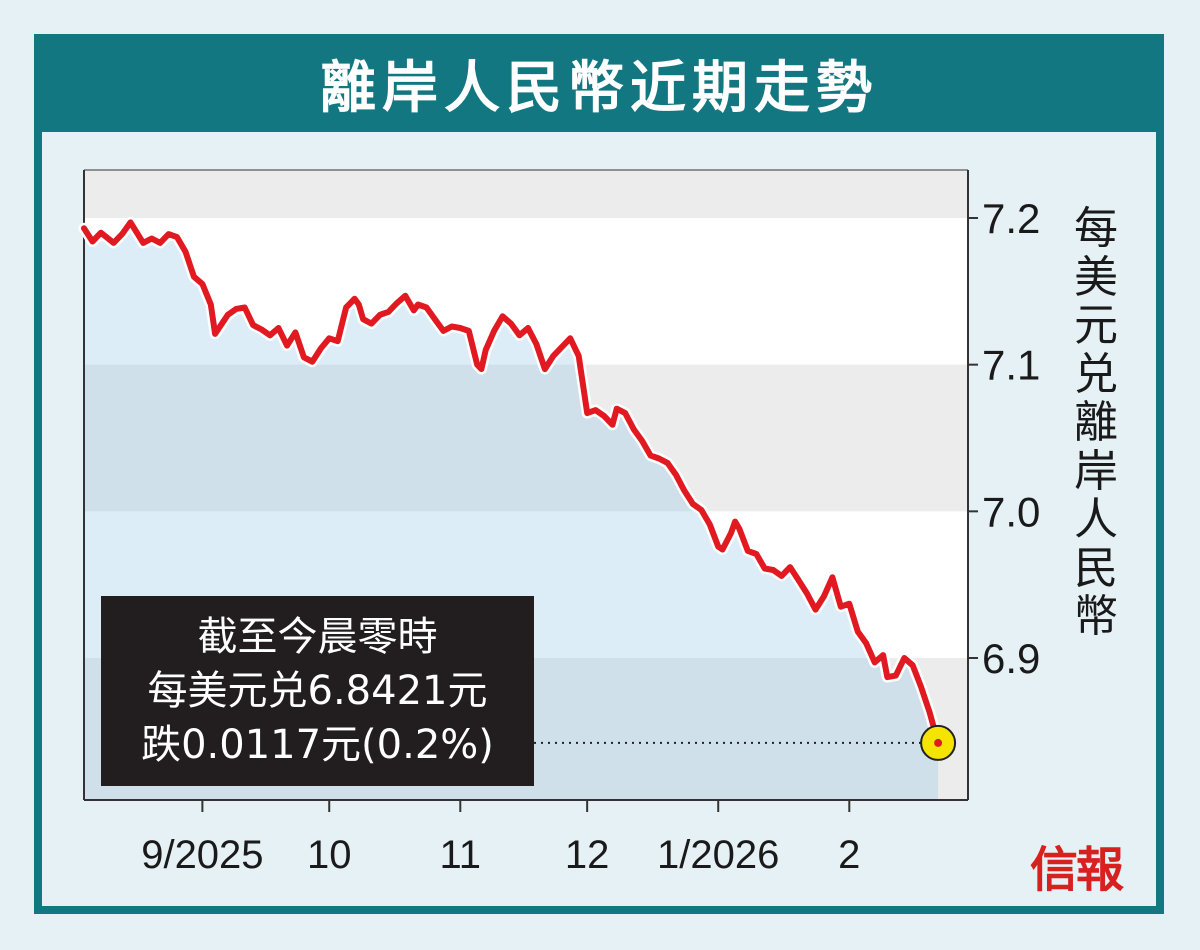 The height and width of the screenshot is (950, 1200). What do you see at coordinates (1096, 277) in the screenshot?
I see `y-axis-label-char: 美` at bounding box center [1096, 277].